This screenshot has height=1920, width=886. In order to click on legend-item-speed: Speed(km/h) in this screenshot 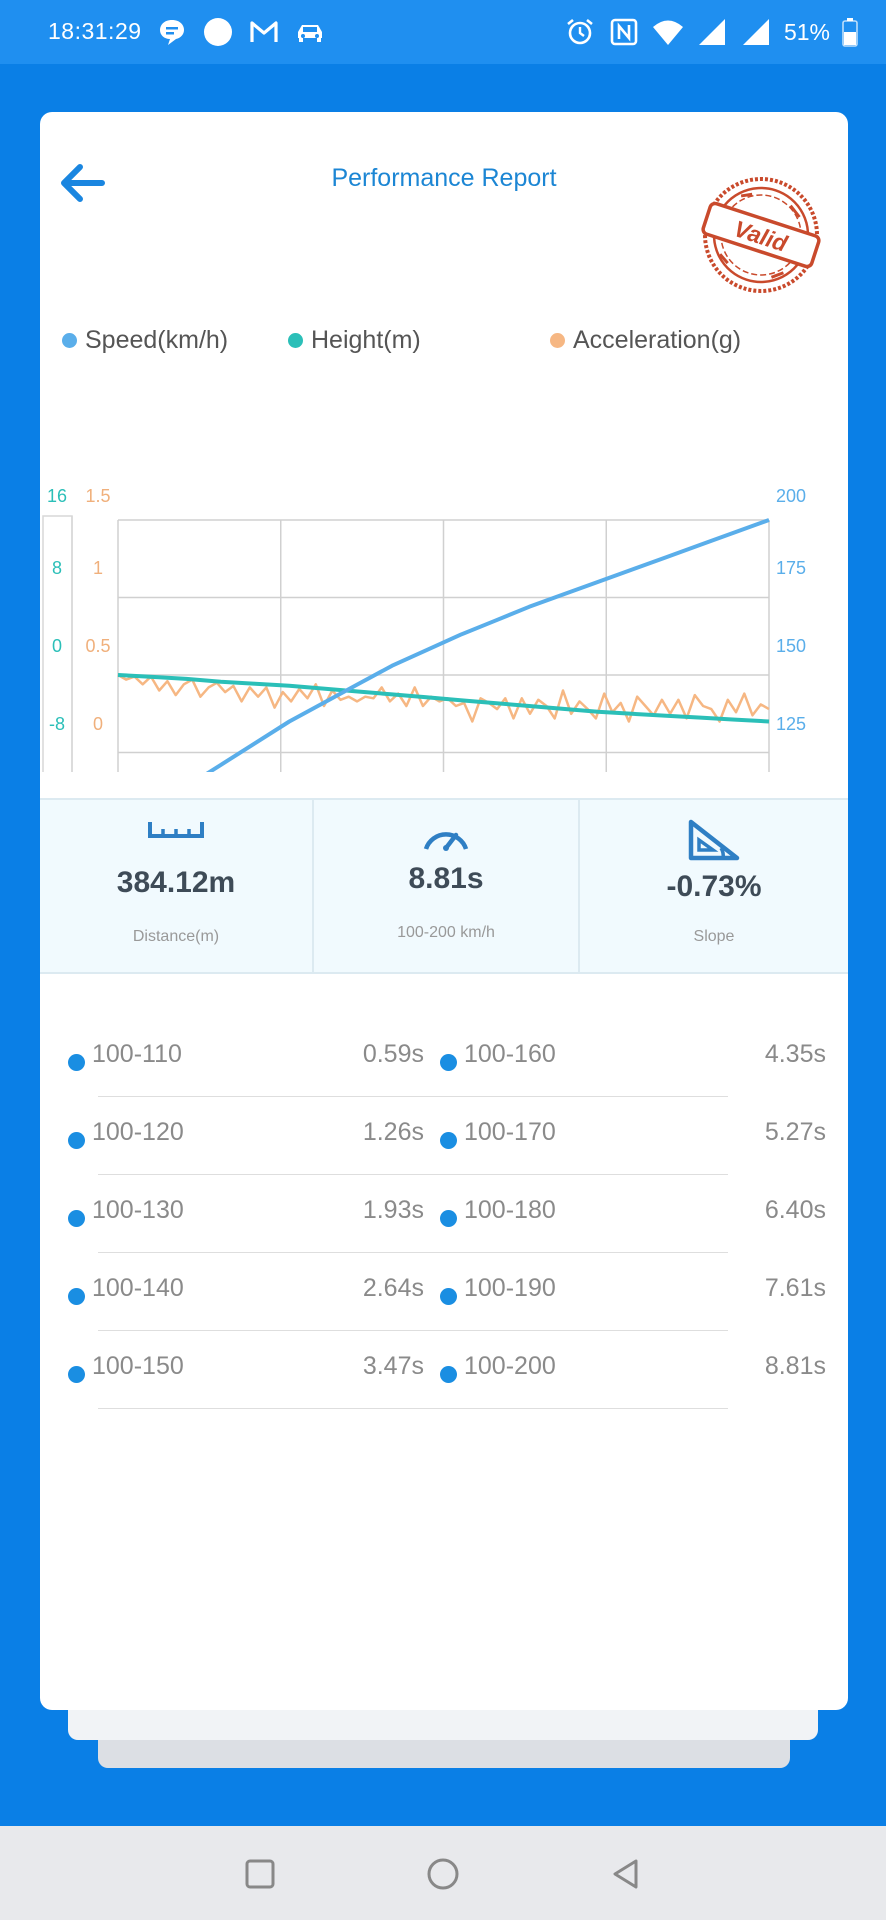, I will do `click(145, 340)`.